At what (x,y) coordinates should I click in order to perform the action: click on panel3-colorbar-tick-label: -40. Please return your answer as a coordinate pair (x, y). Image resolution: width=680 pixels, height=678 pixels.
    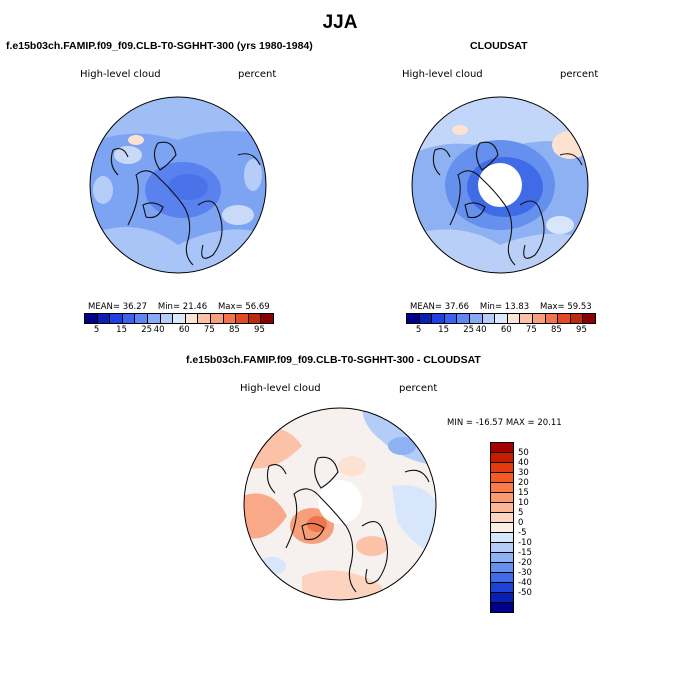
    Looking at the image, I should click on (525, 583).